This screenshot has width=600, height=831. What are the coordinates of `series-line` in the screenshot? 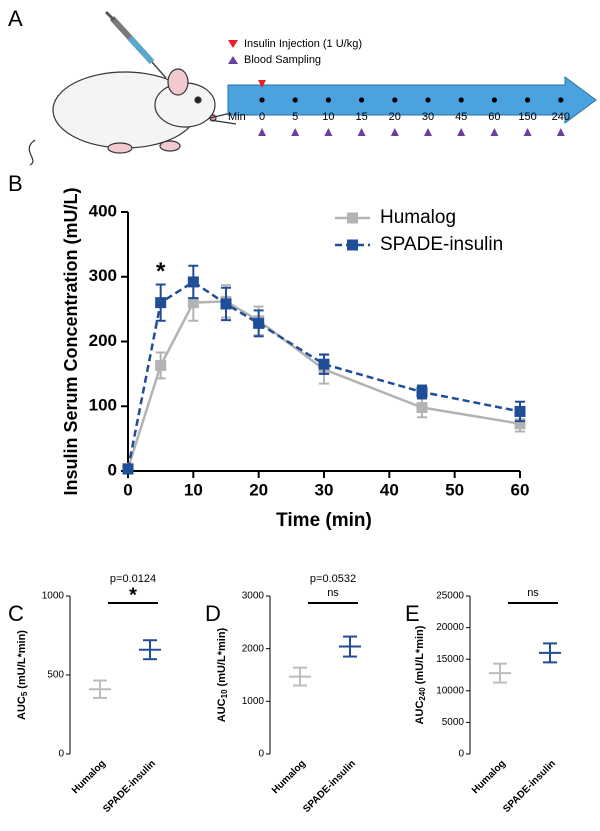 It's located at (323, 384).